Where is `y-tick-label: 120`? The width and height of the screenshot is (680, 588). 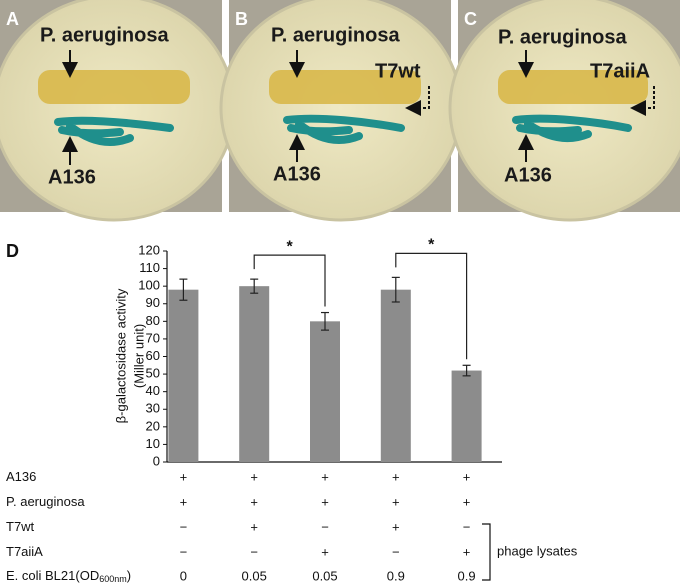
y-tick-label: 120 is located at coordinates (149, 249).